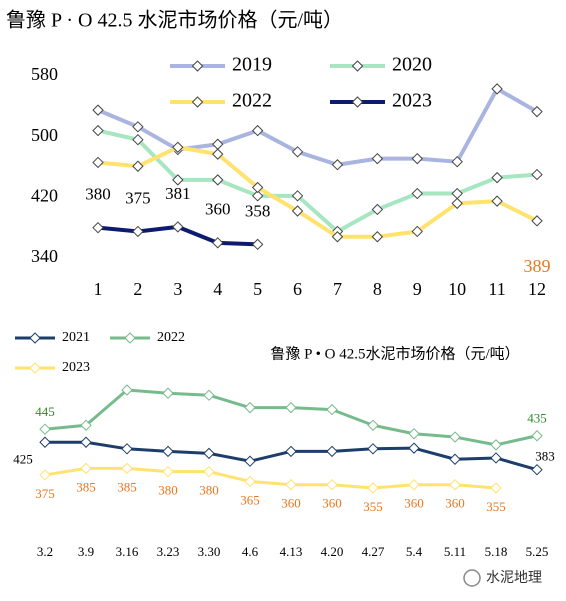 The image size is (566, 601). I want to click on y-tick-label: 340, so click(44, 256).